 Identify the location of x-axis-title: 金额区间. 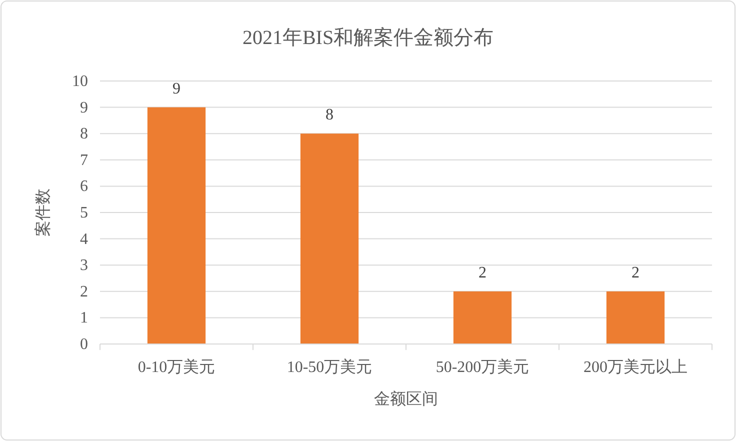
(406, 399).